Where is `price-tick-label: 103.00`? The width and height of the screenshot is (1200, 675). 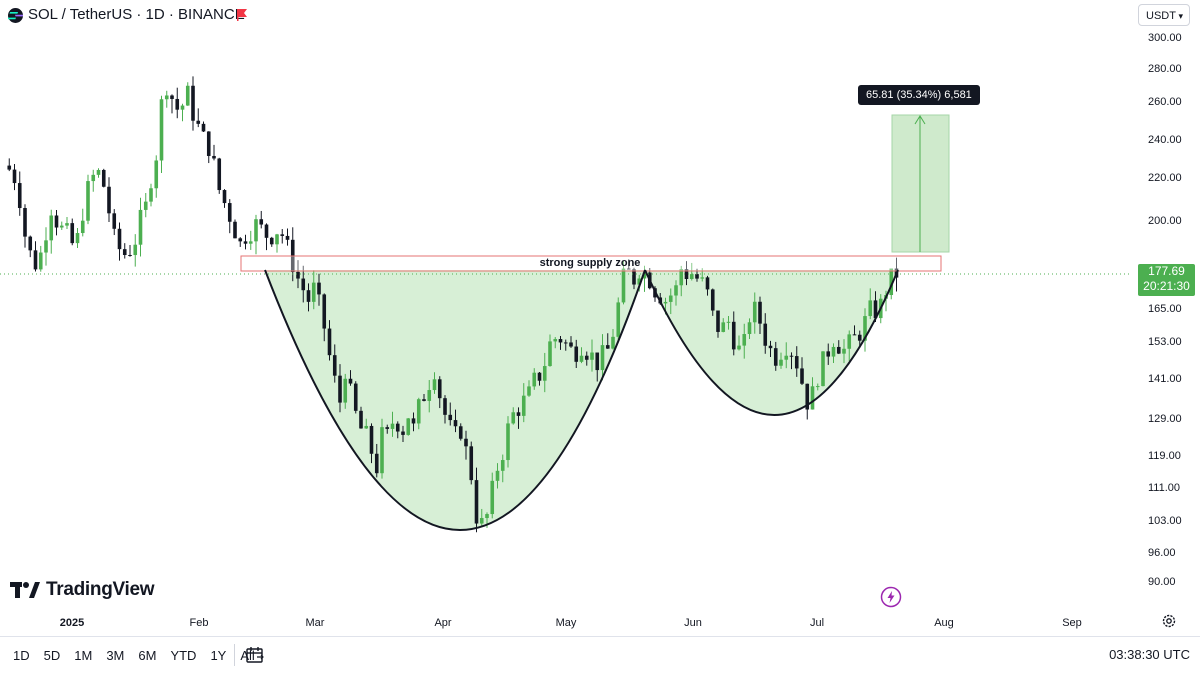
price-tick-label: 103.00 is located at coordinates (1165, 521).